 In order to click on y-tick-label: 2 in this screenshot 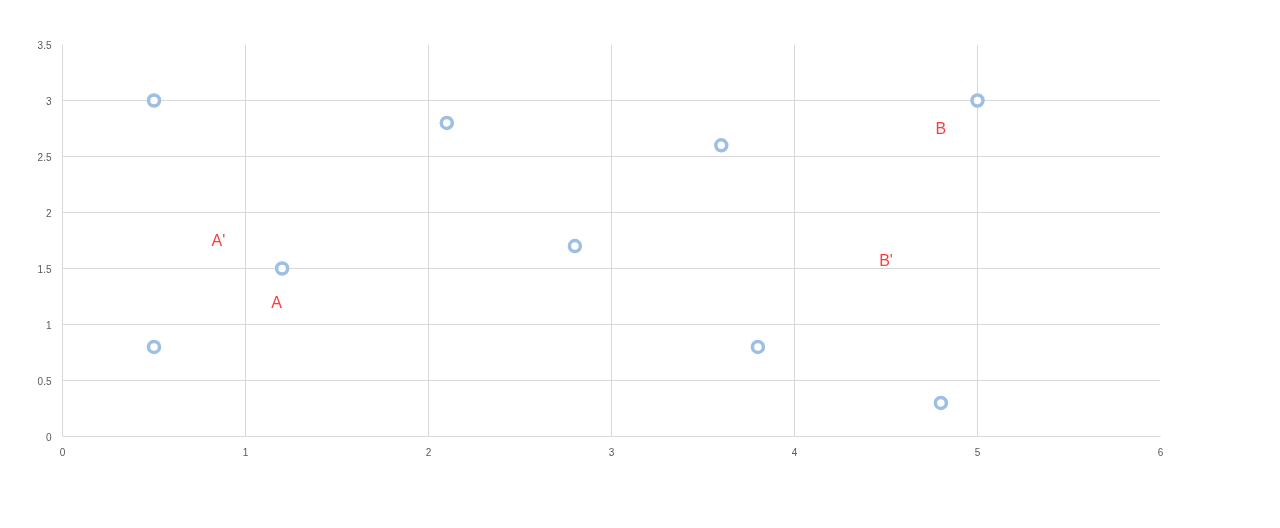, I will do `click(48, 213)`.